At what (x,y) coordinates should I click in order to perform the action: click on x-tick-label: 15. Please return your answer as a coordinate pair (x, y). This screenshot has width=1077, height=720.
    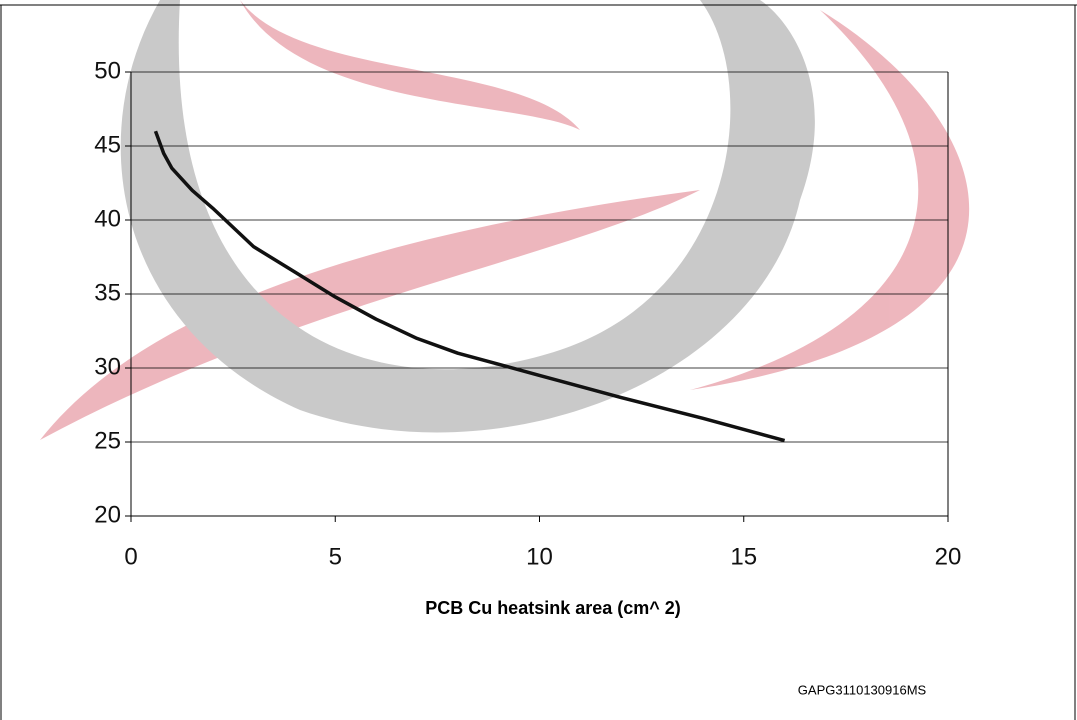
    Looking at the image, I should click on (743, 556).